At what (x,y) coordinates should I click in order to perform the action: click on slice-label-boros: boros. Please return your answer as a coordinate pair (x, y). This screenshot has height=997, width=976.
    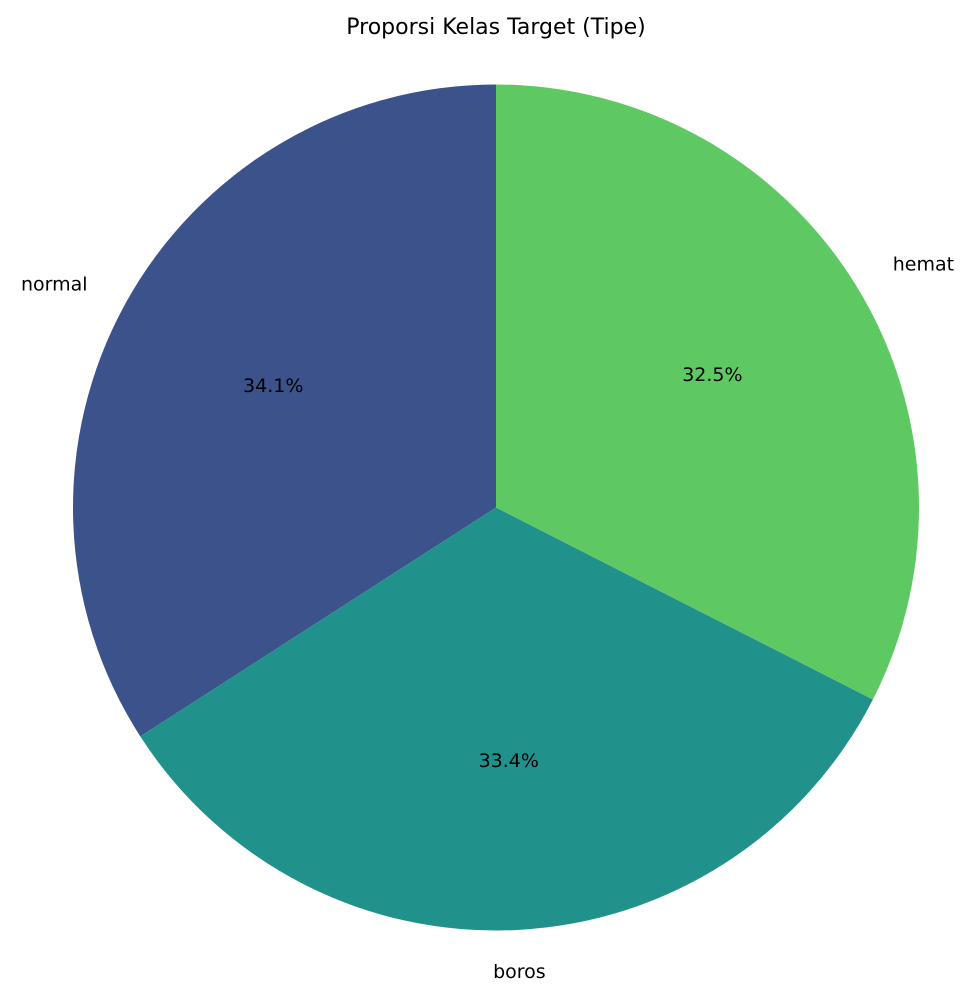
    Looking at the image, I should click on (519, 972).